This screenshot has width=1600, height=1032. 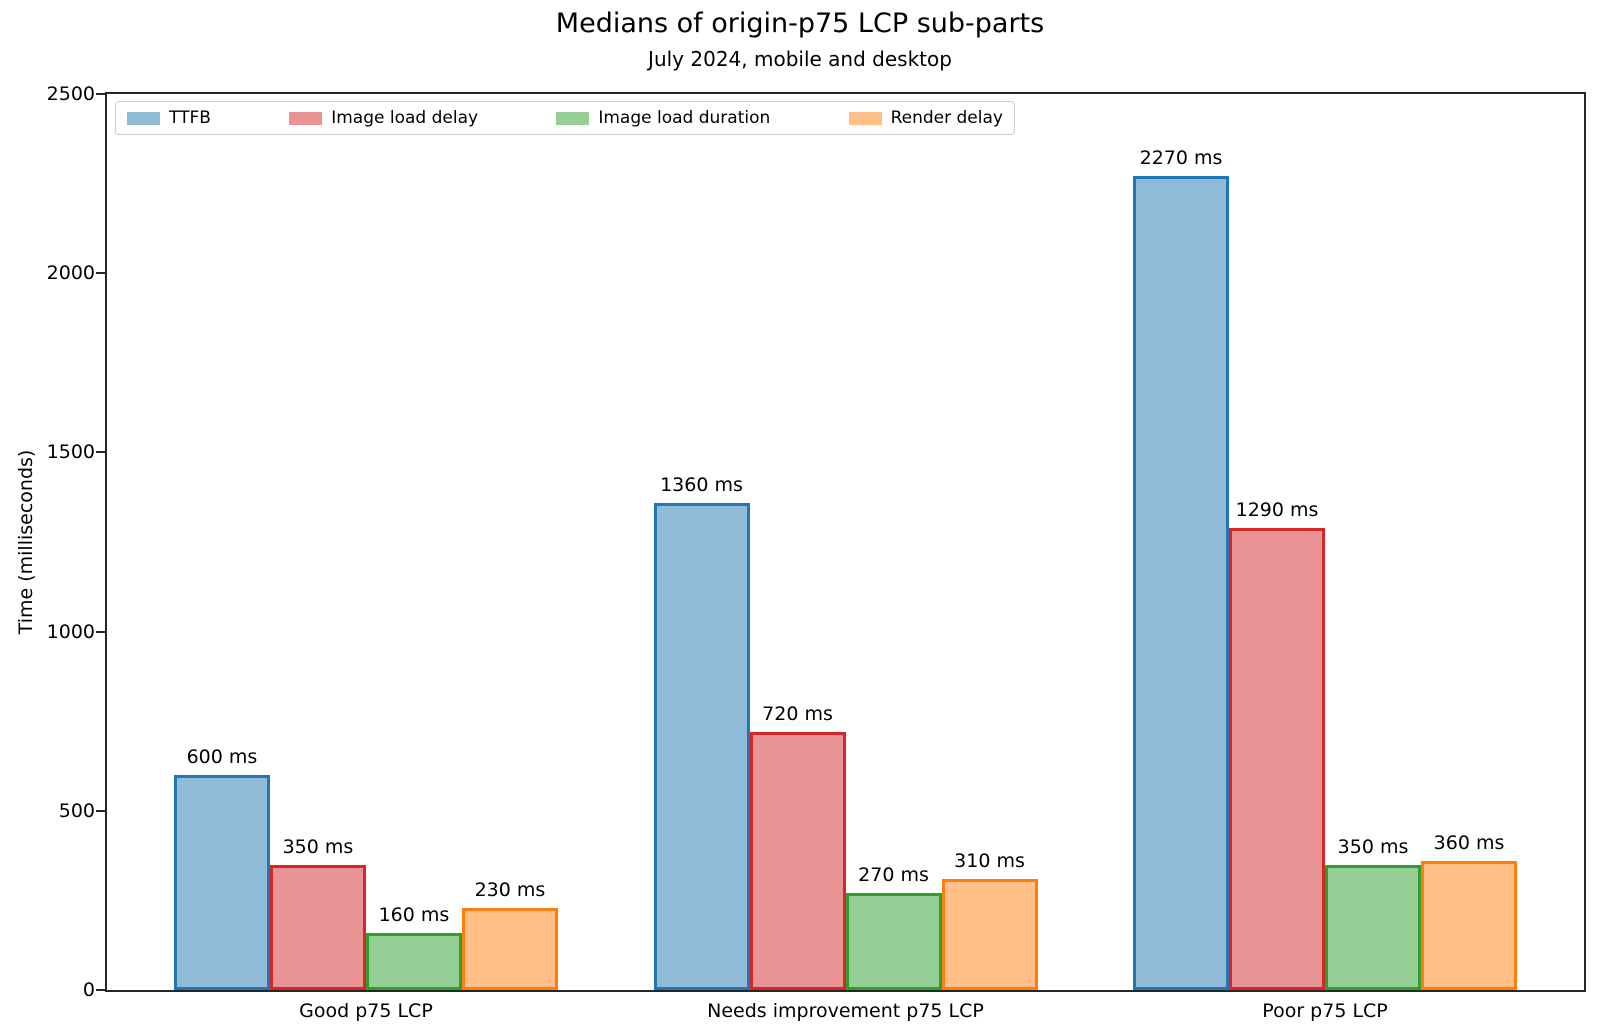 I want to click on legend-item-image-load-duration: Image load duration, so click(x=663, y=118).